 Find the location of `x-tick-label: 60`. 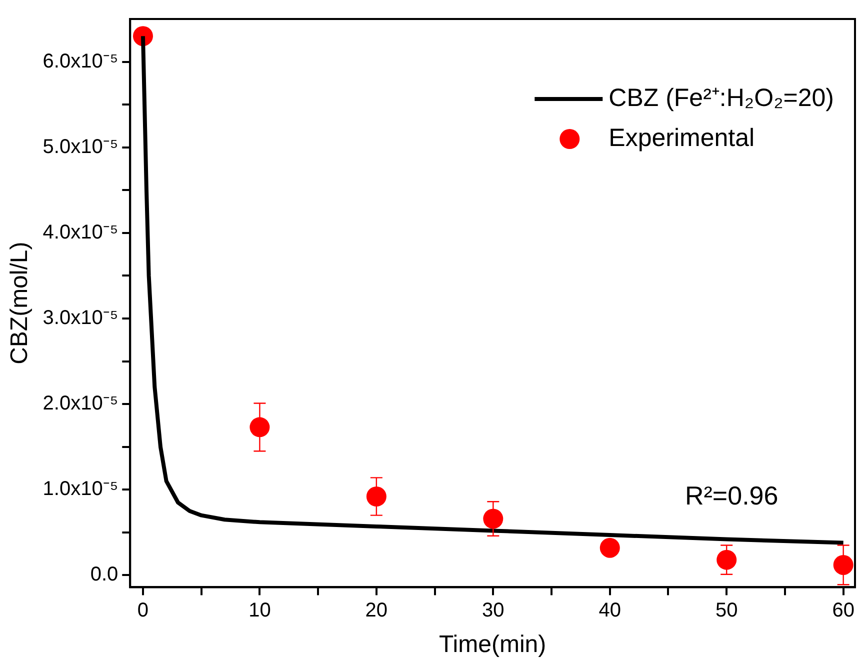

x-tick-label: 60 is located at coordinates (843, 611).